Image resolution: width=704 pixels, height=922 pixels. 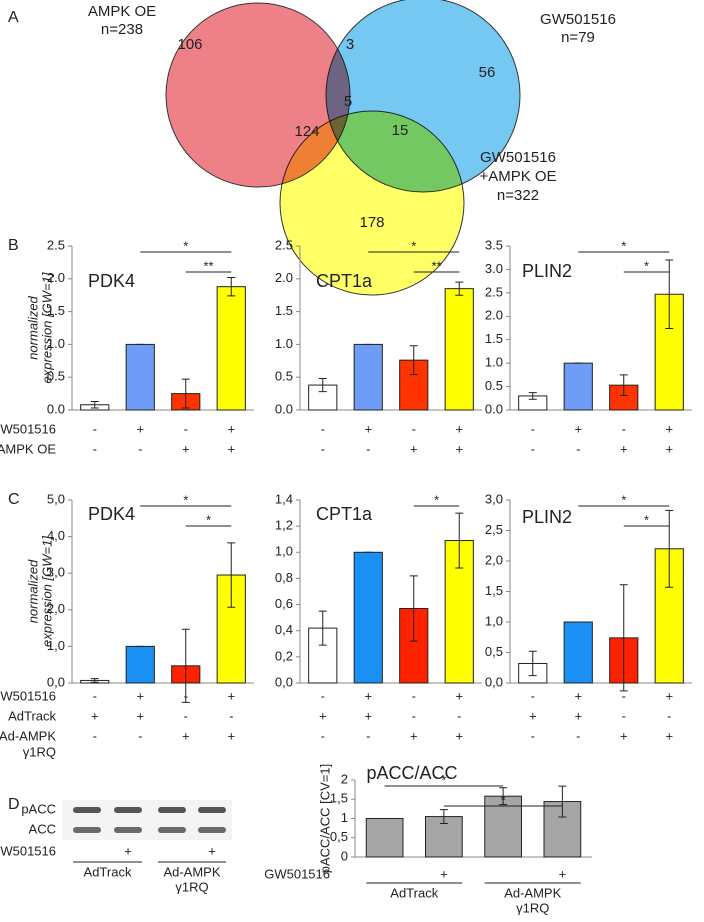 What do you see at coordinates (344, 817) in the screenshot?
I see `y-tick-label: 1` at bounding box center [344, 817].